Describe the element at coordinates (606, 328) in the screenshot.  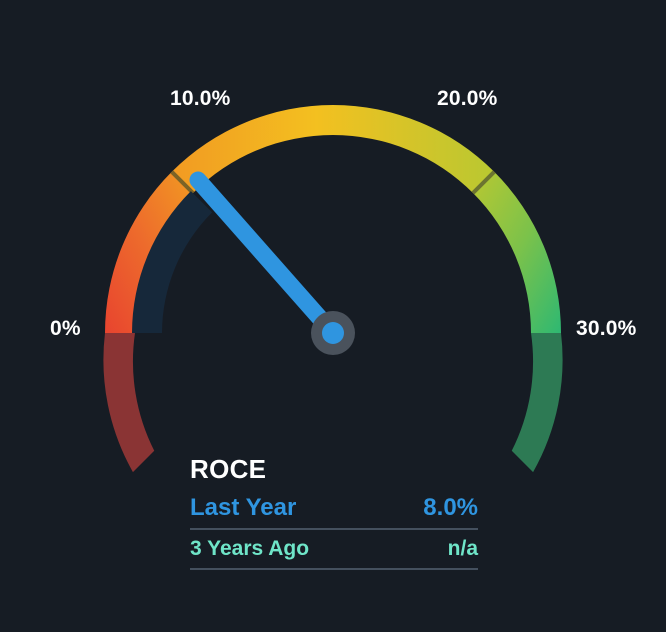
I see `gauge-axis-label-30: 30.0%` at that location.